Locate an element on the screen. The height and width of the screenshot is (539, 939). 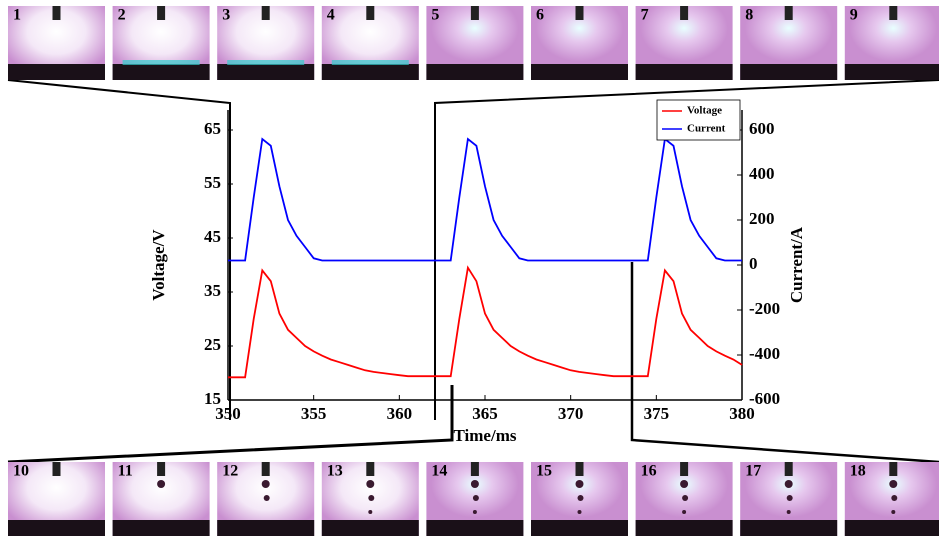
y2-tick-label: 600 is located at coordinates (762, 128).